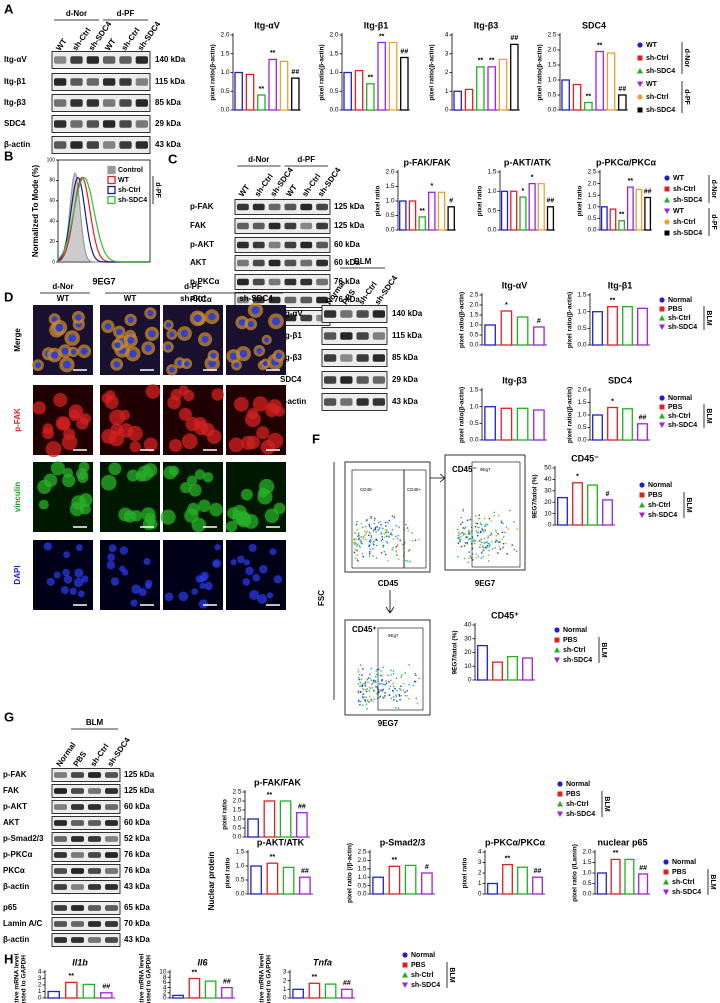 The height and width of the screenshot is (1003, 720). Describe the element at coordinates (347, 299) in the screenshot. I see `blot-size-label: 76 kDa` at that location.